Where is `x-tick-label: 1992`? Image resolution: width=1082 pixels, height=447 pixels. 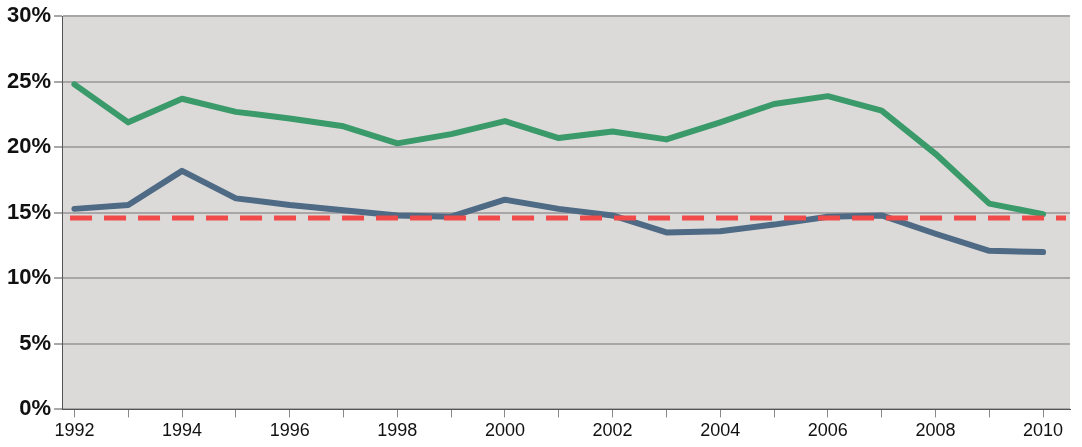
x-tick-label: 1992 is located at coordinates (74, 430).